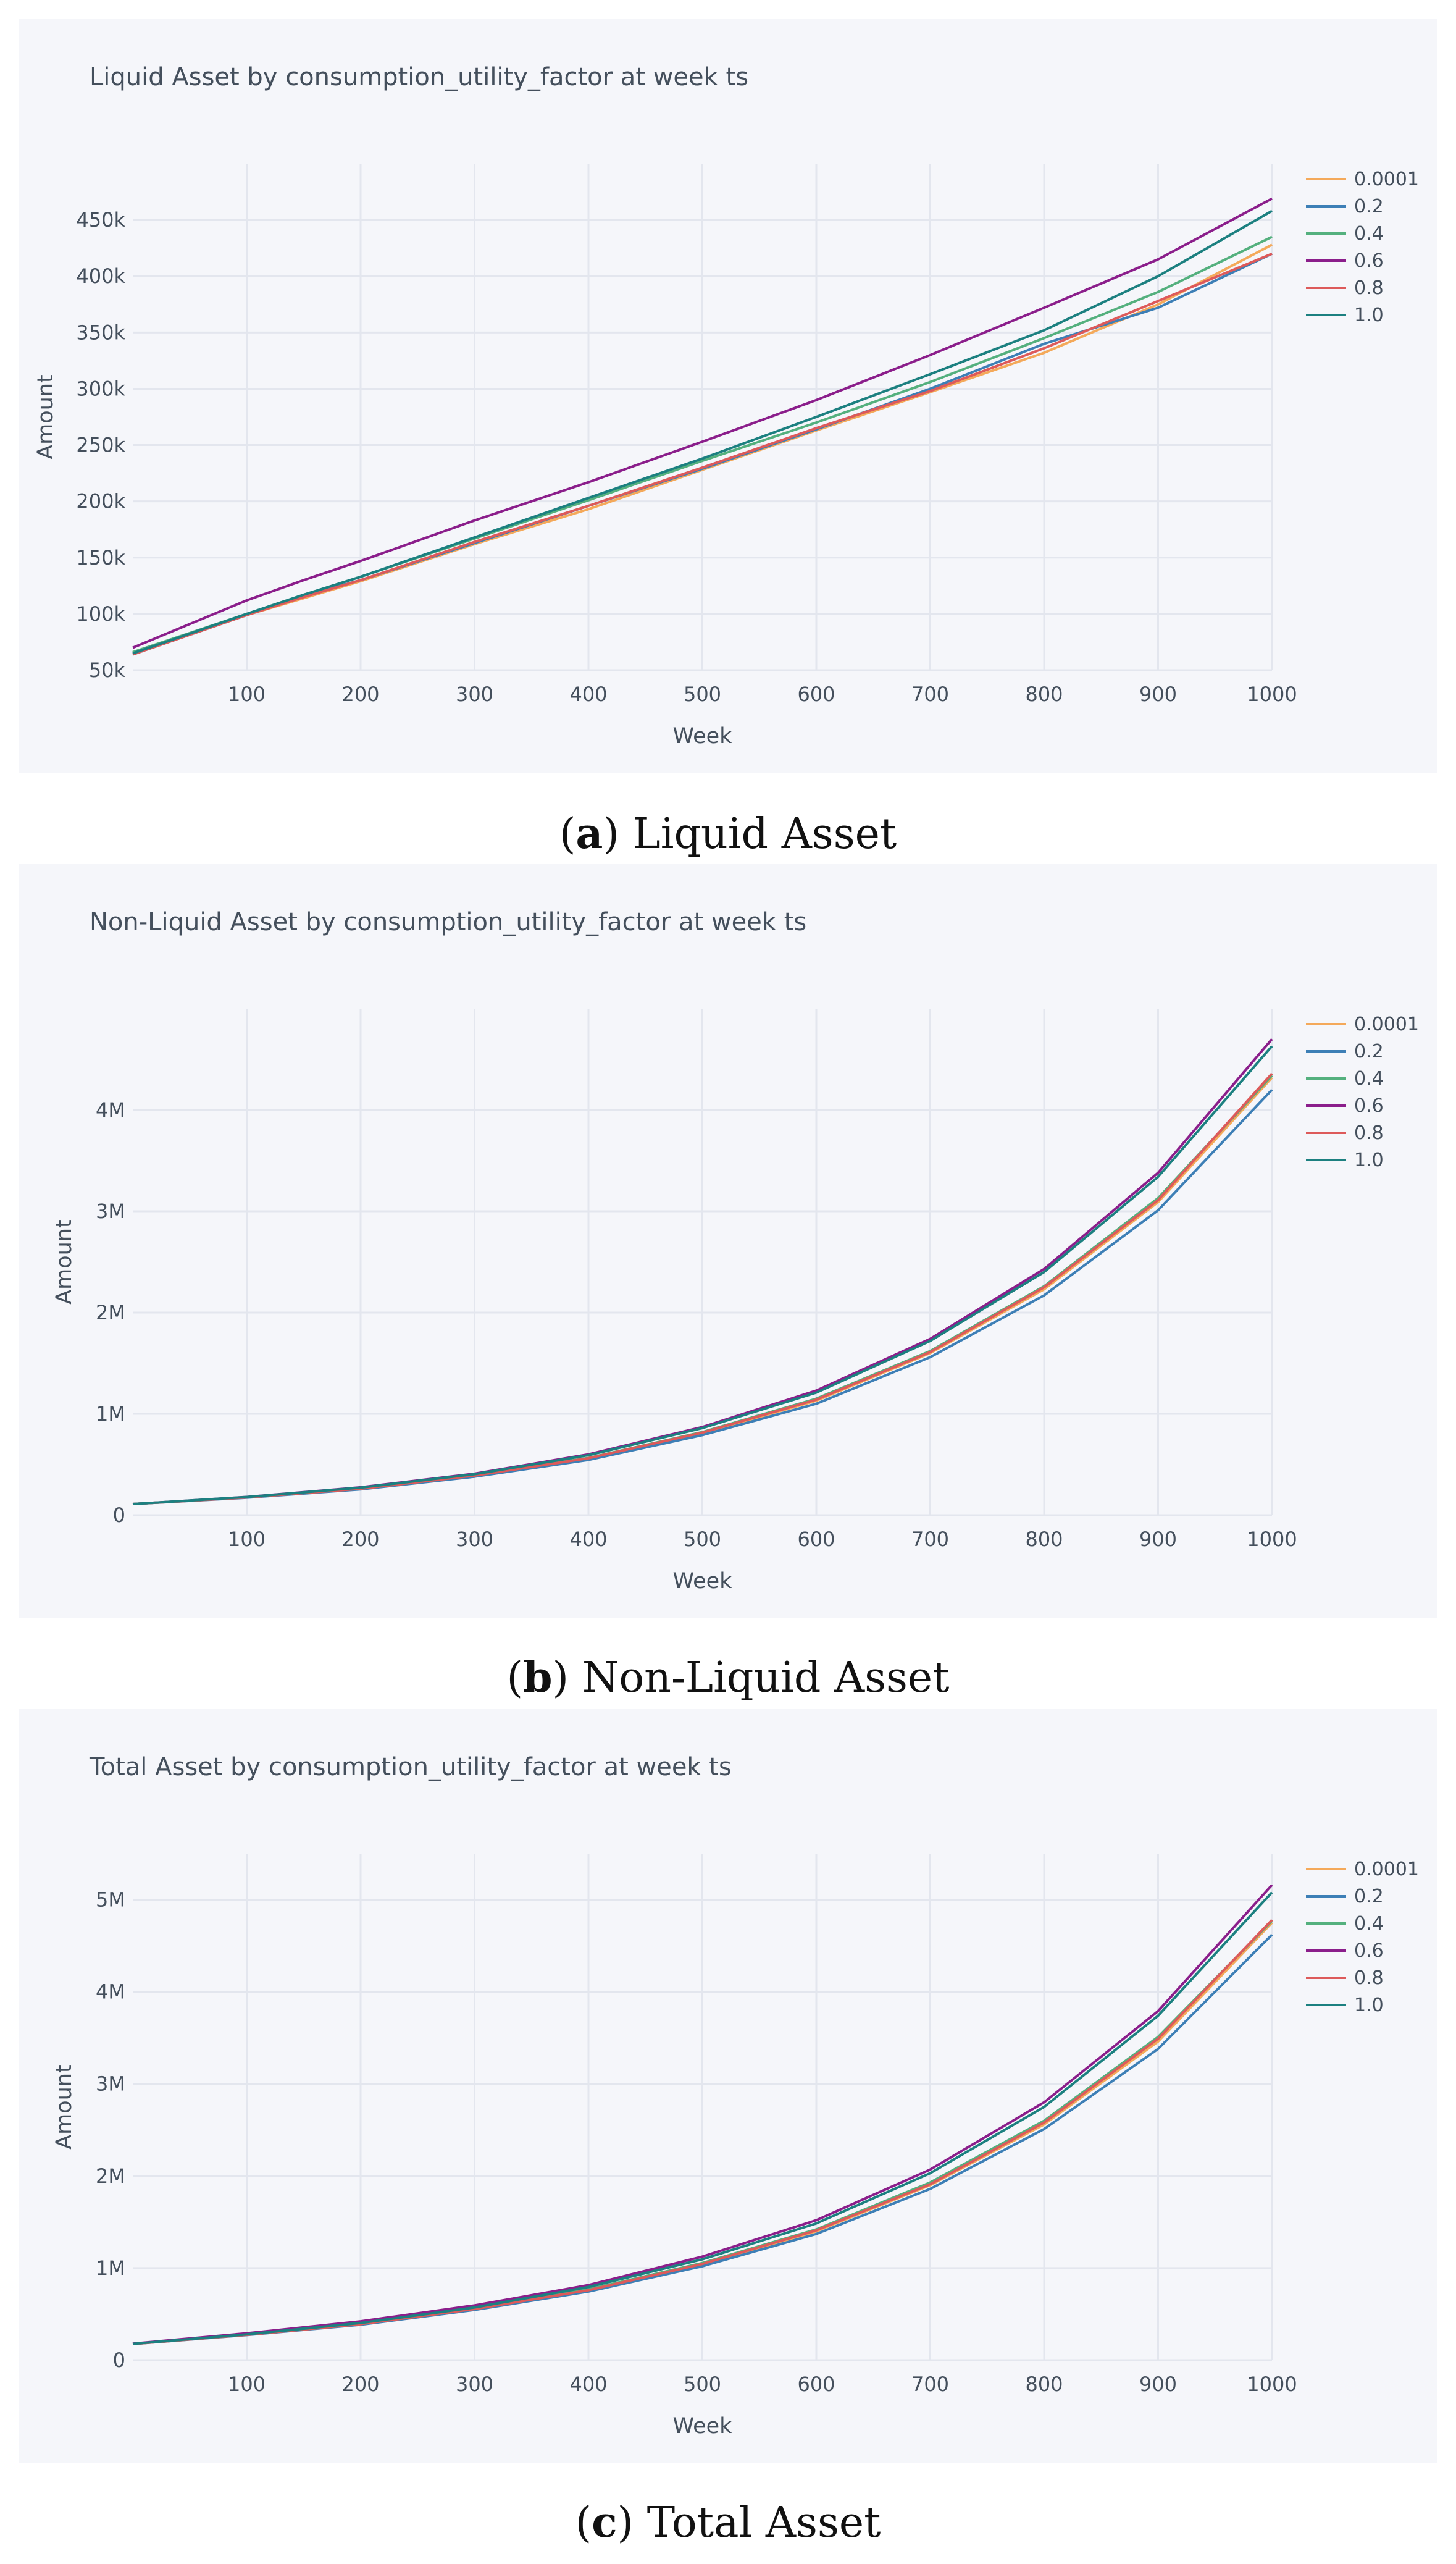 This screenshot has height=2564, width=1456. I want to click on y-tick-label: 300k, so click(100, 389).